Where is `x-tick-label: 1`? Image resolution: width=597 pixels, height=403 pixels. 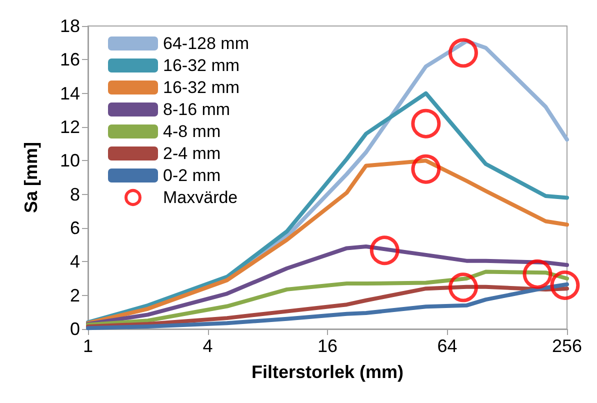
x-tick-label: 1 is located at coordinates (88, 346).